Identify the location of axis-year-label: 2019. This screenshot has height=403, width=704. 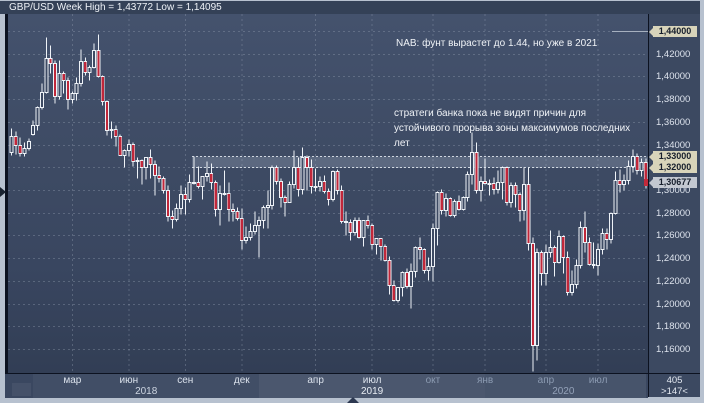
(372, 391).